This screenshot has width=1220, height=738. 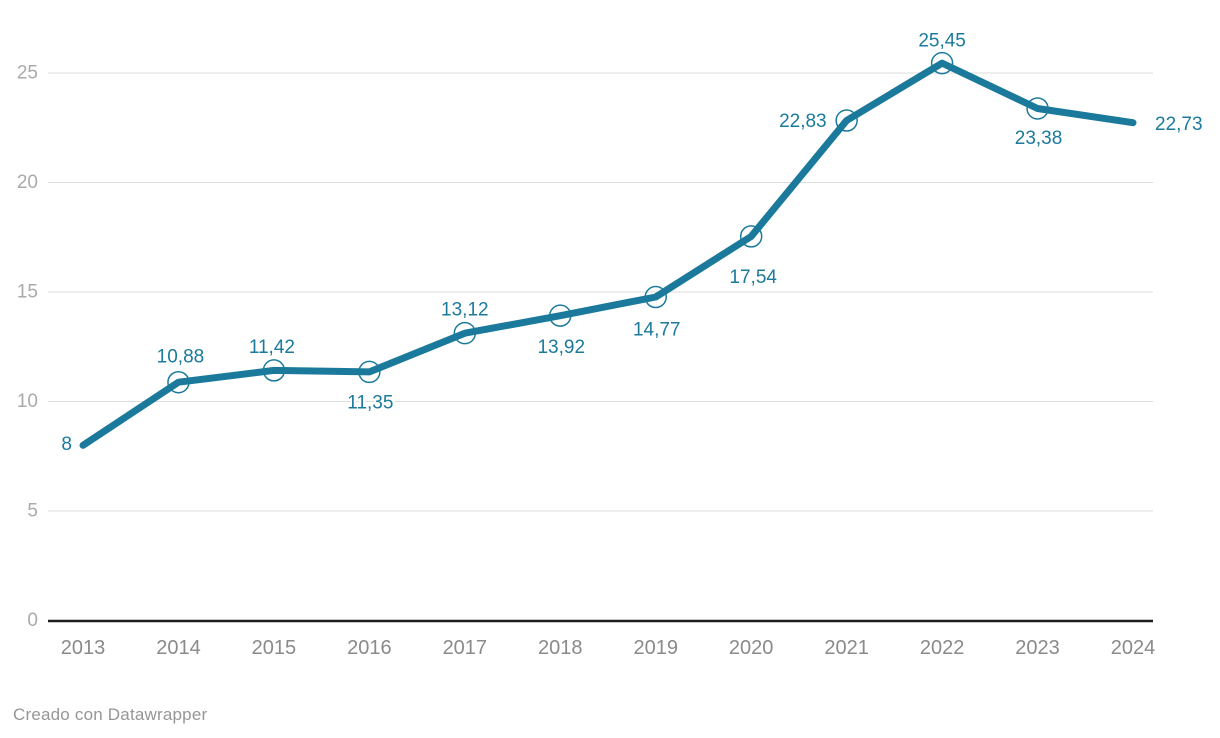 I want to click on y-axis-tick-label: 0, so click(x=32, y=620).